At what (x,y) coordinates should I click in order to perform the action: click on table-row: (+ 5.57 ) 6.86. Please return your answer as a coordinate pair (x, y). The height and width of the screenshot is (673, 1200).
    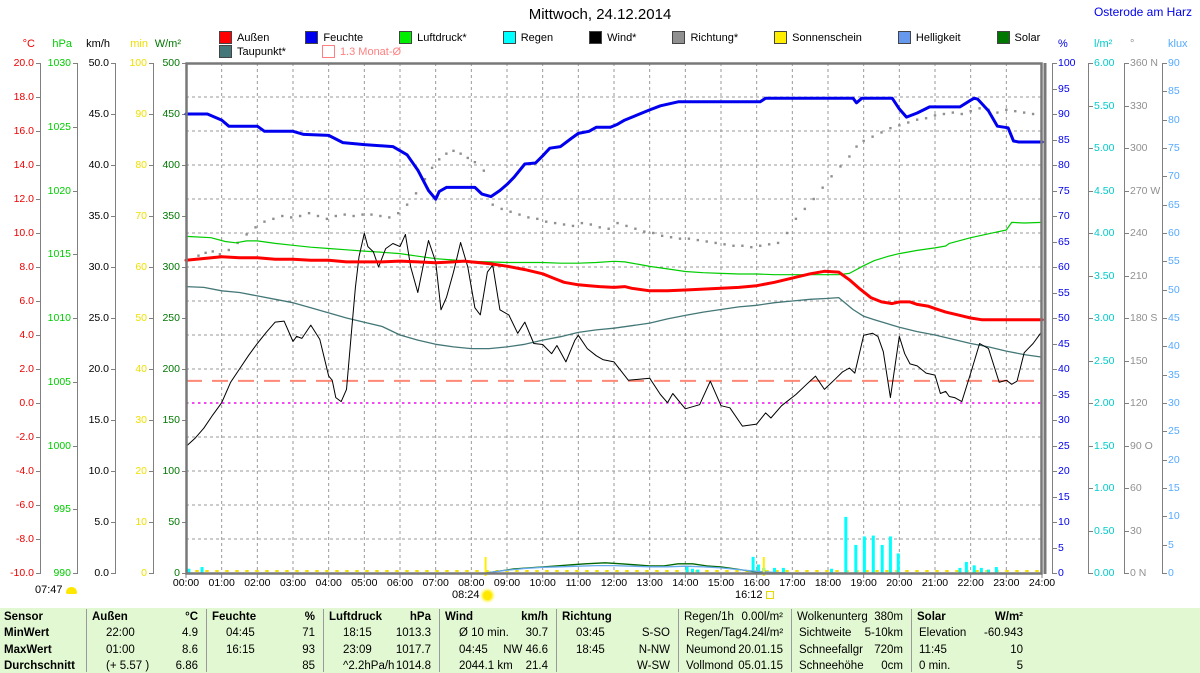
    Looking at the image, I should click on (145, 665).